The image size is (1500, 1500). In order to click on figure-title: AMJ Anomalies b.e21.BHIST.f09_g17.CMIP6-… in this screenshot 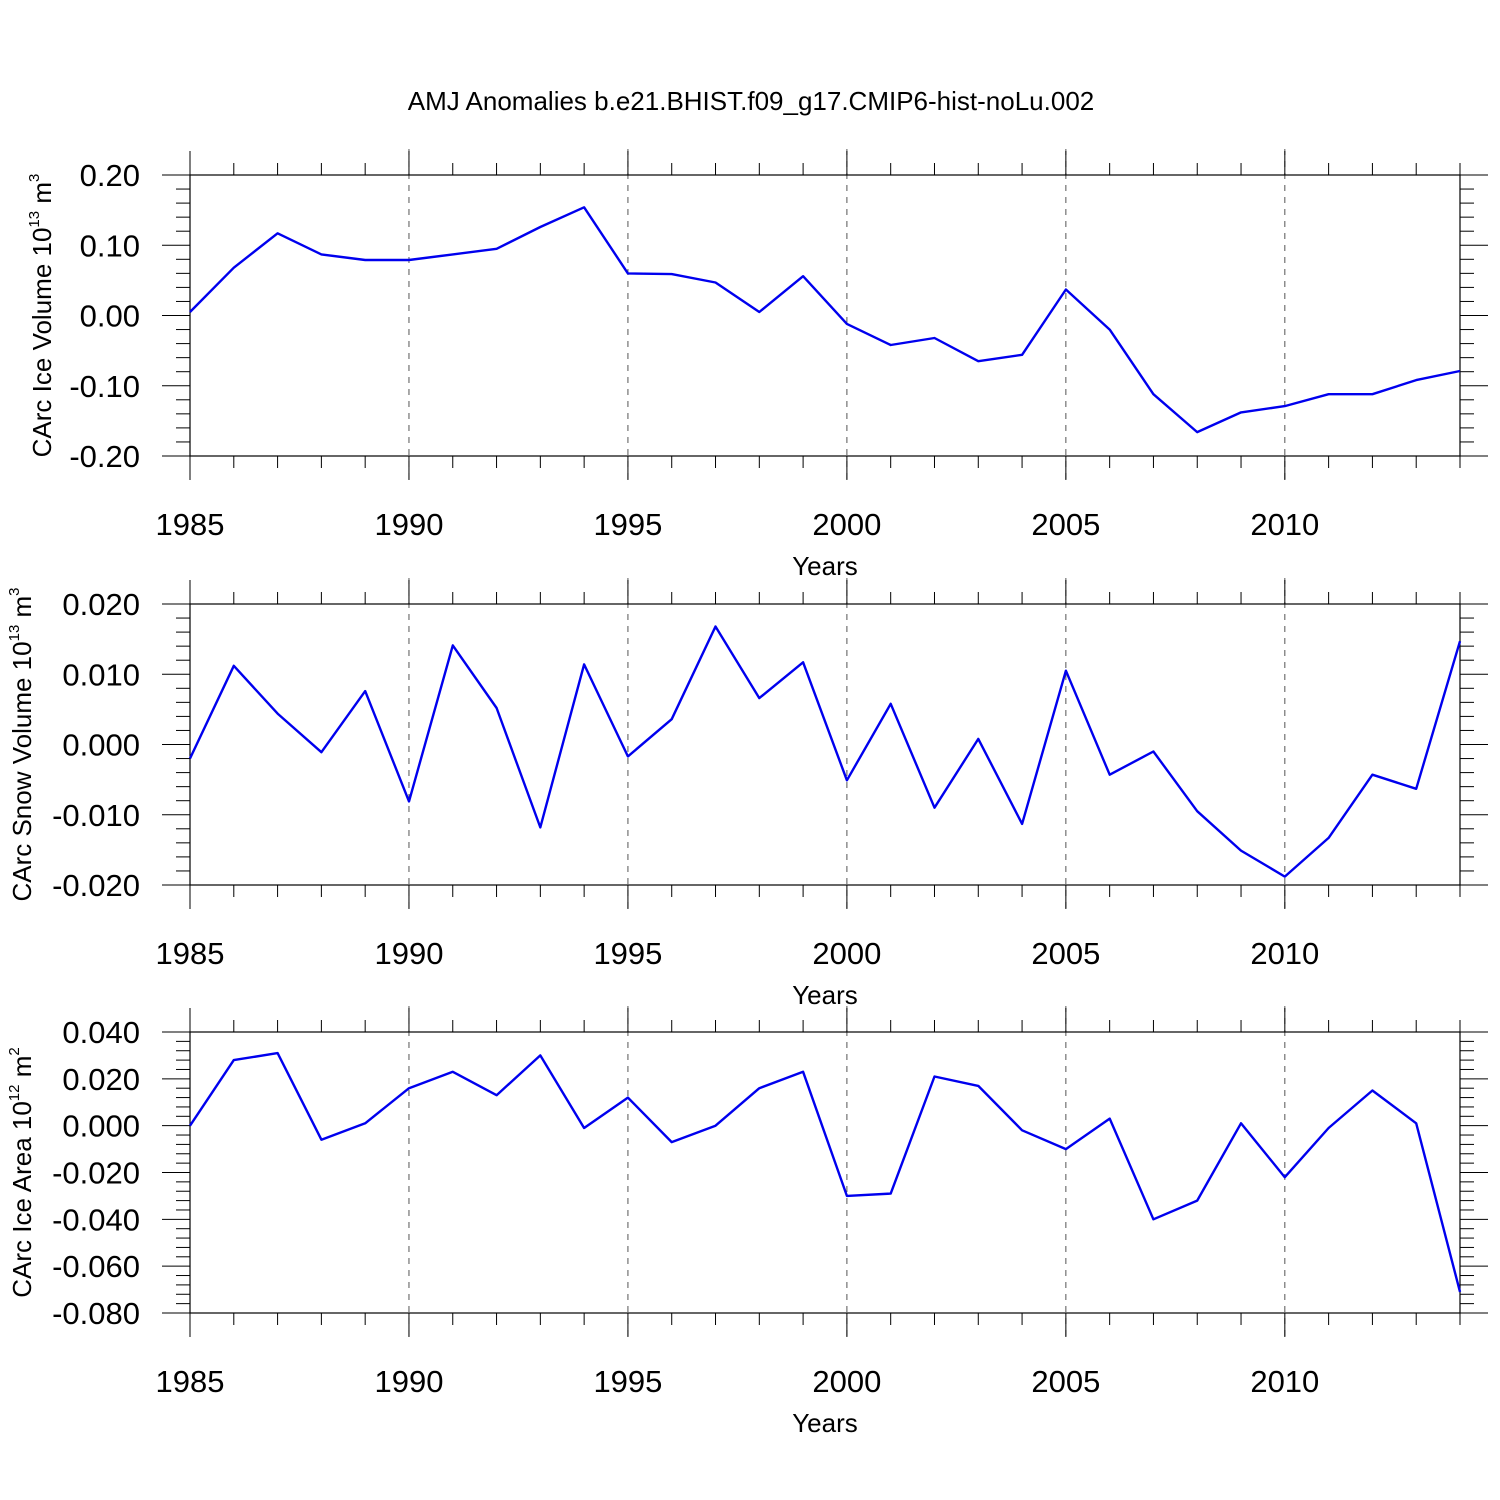, I will do `click(751, 101)`.